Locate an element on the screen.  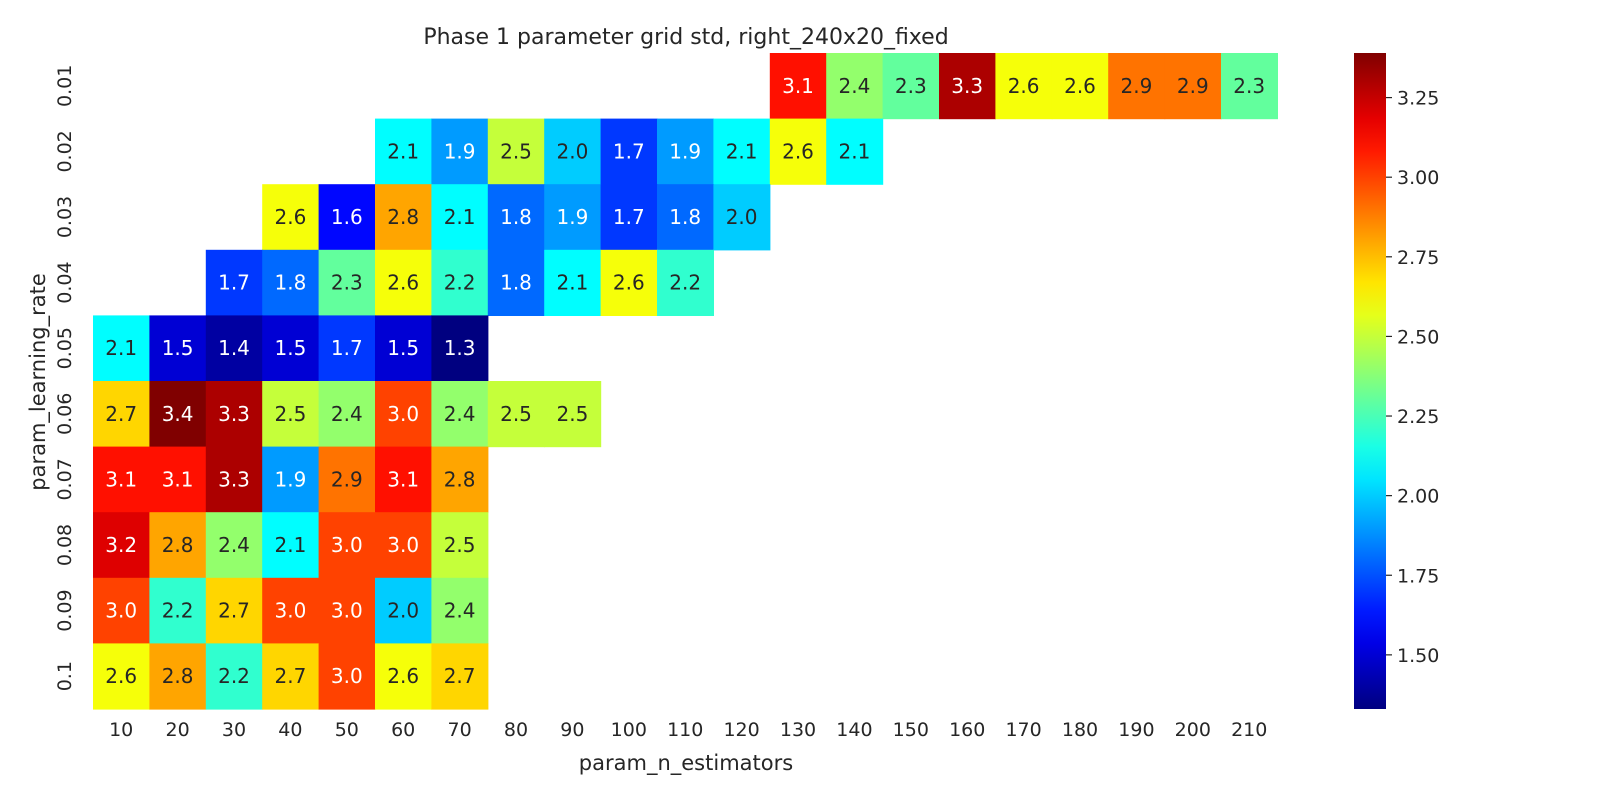
cell-value-label: 1.6 is located at coordinates (347, 217).